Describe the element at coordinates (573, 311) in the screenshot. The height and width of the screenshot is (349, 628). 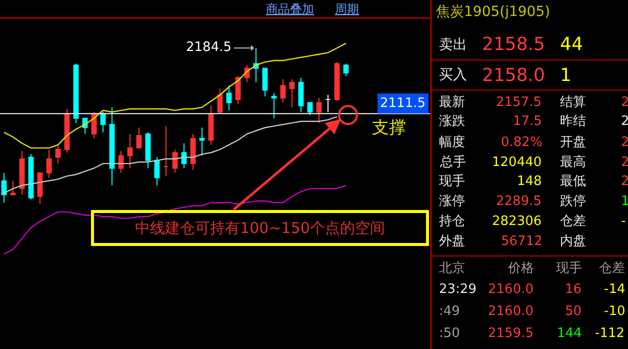
I see `text: 50` at that location.